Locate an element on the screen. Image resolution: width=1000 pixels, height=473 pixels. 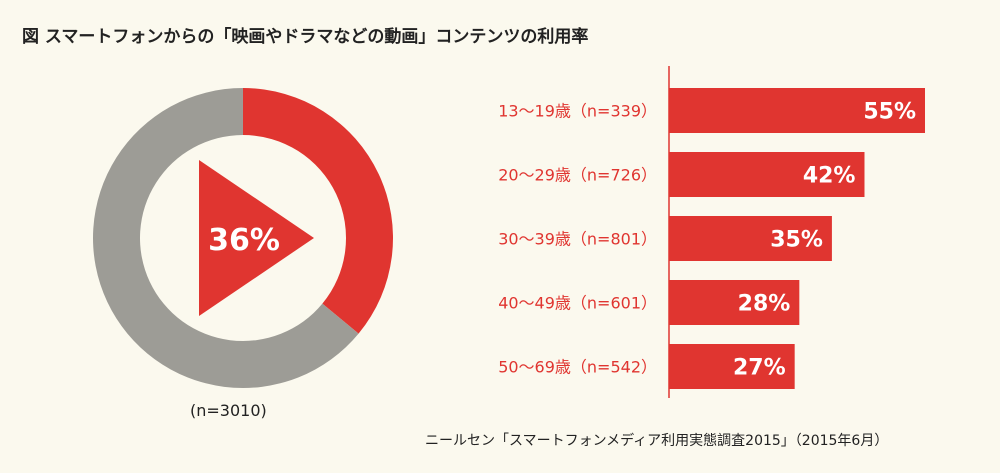
source-note: ニールセン「スマートフォンメディア利用実態調査2015」（2015年6月） is located at coordinates (657, 441).